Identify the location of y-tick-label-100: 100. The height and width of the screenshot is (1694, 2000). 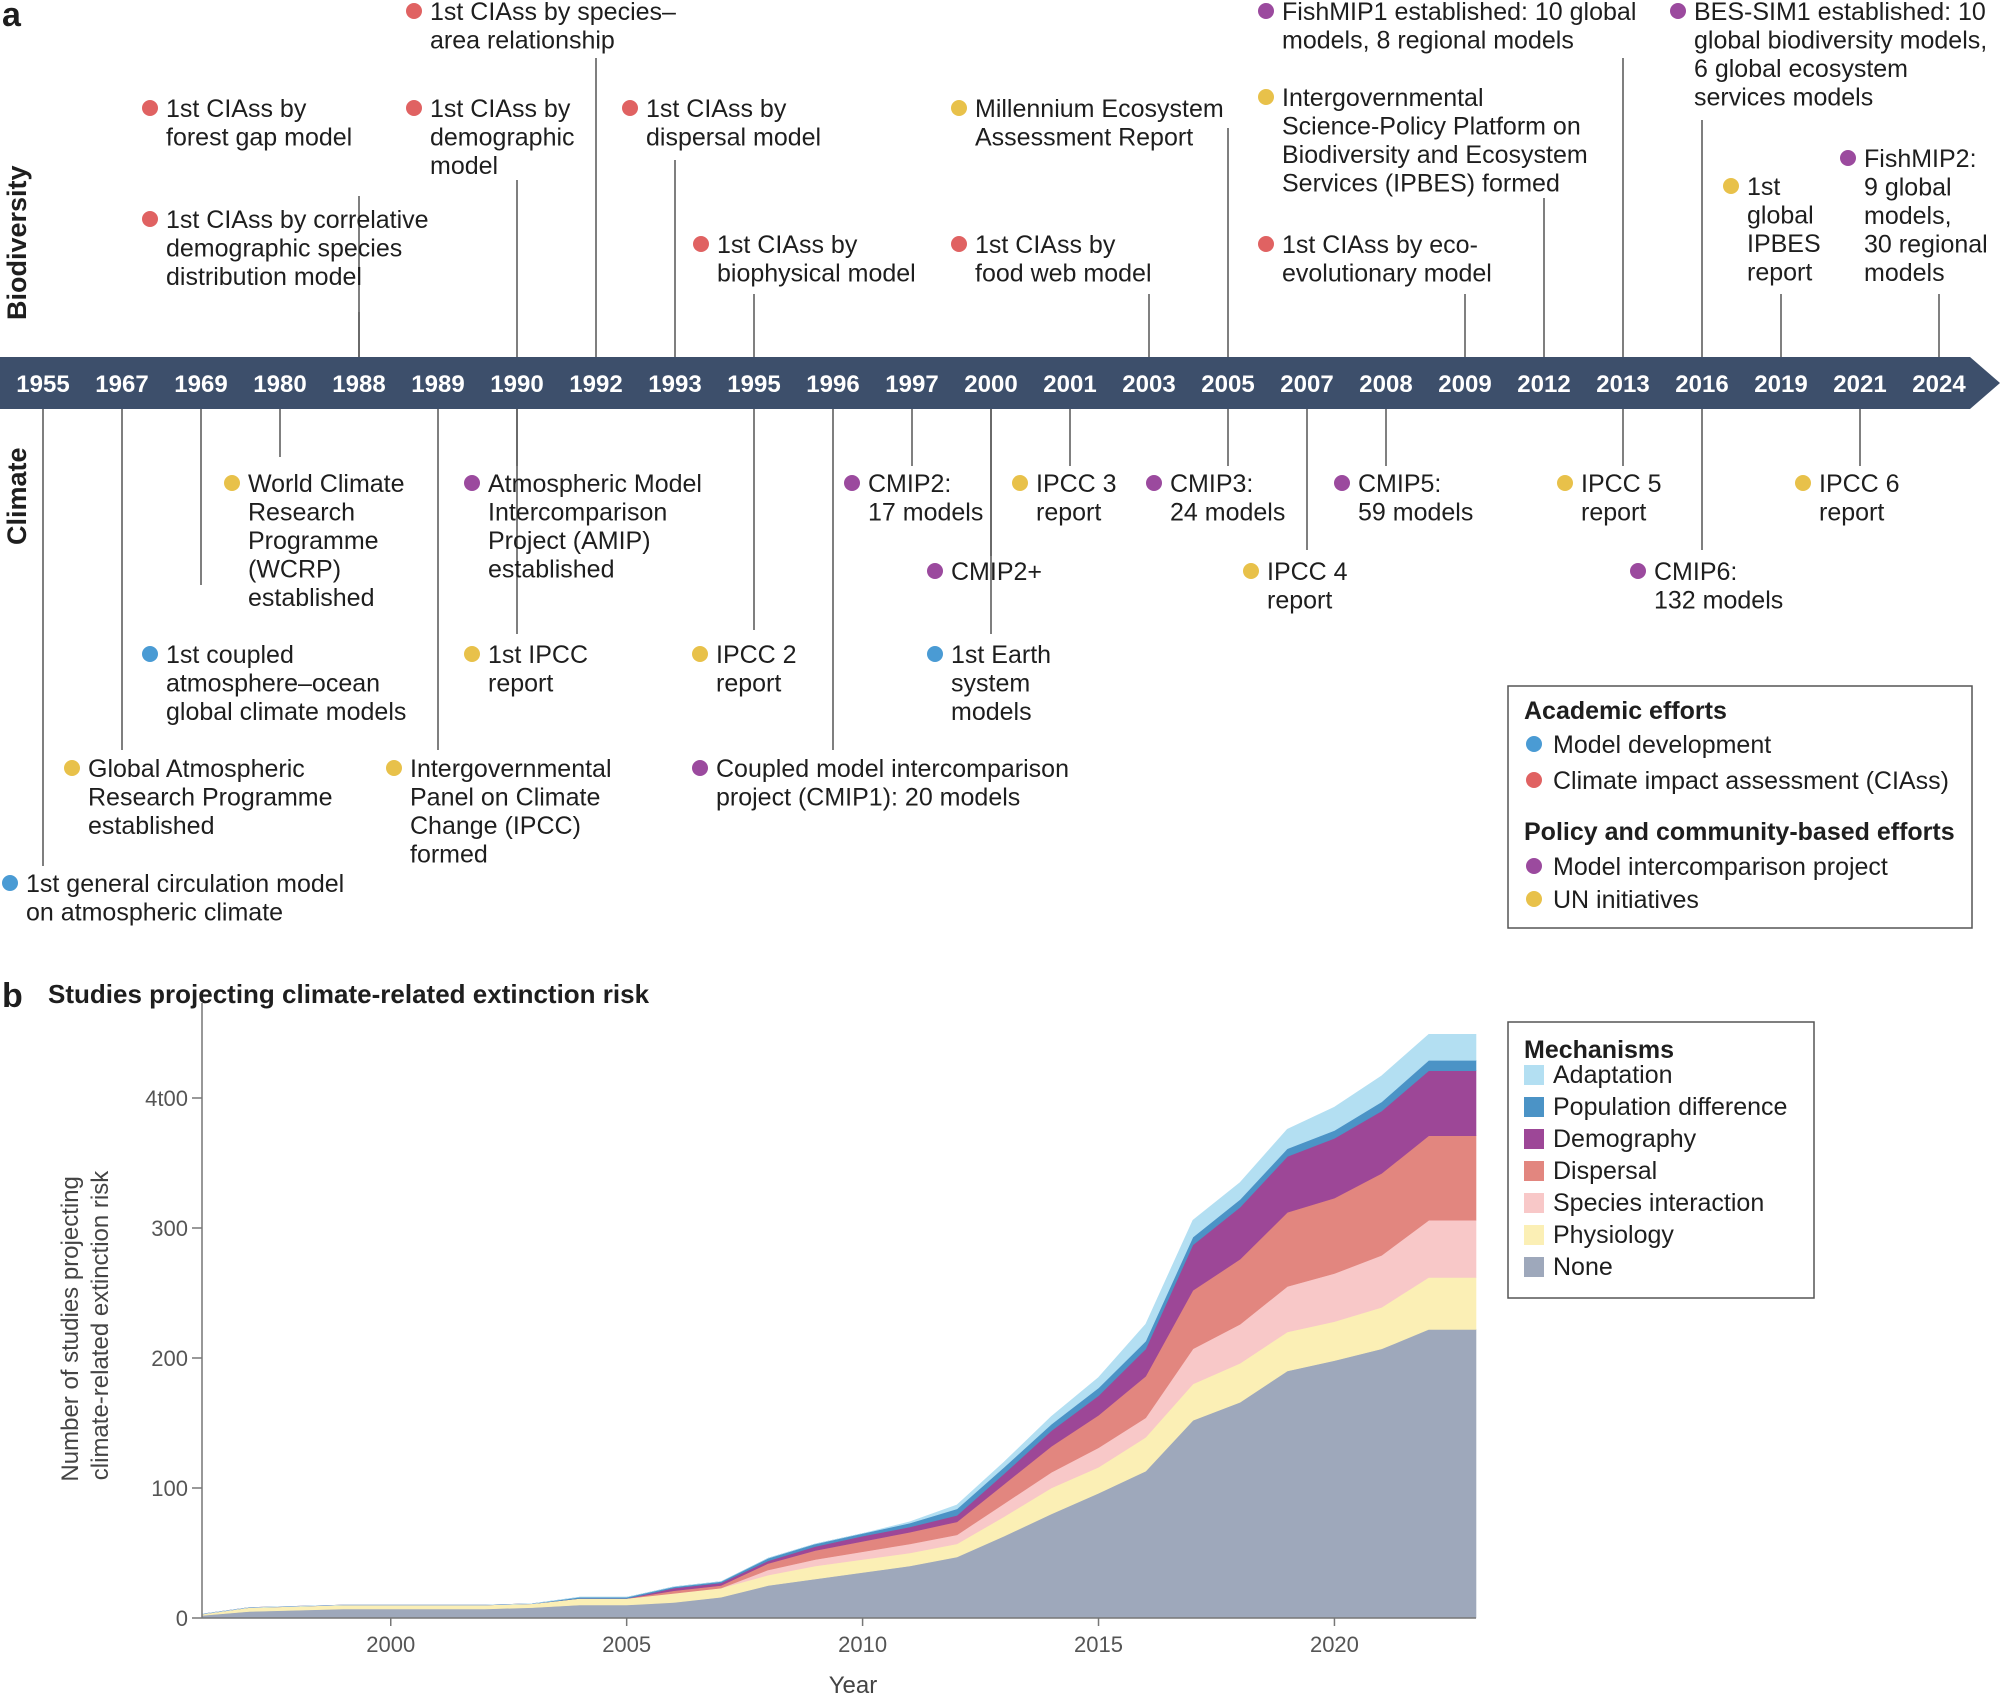
(169, 1488).